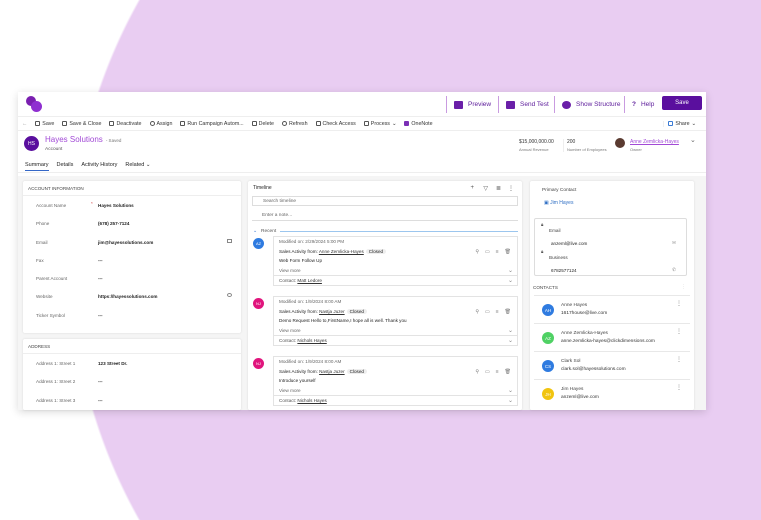 Image resolution: width=761 pixels, height=520 pixels. Describe the element at coordinates (114, 224) in the screenshot. I see `field-value: (678) 257-7124` at that location.